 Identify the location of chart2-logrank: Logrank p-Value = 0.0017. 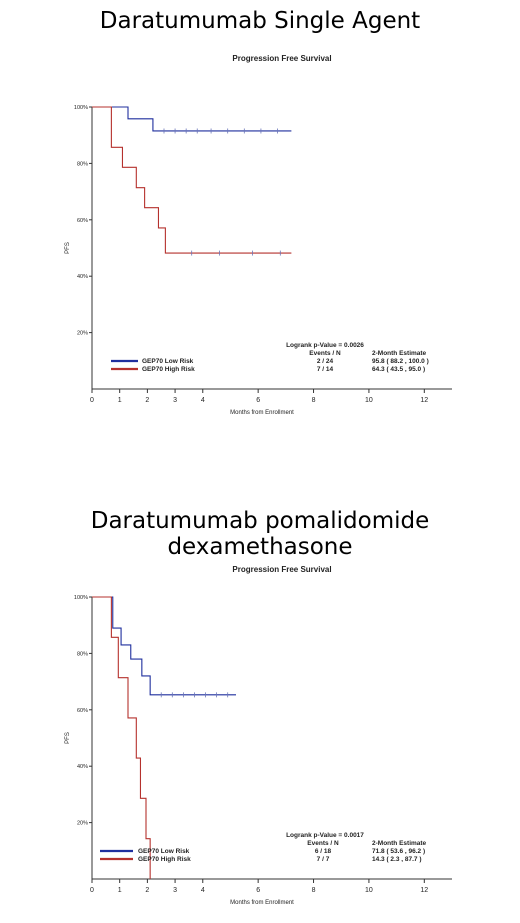
(325, 835).